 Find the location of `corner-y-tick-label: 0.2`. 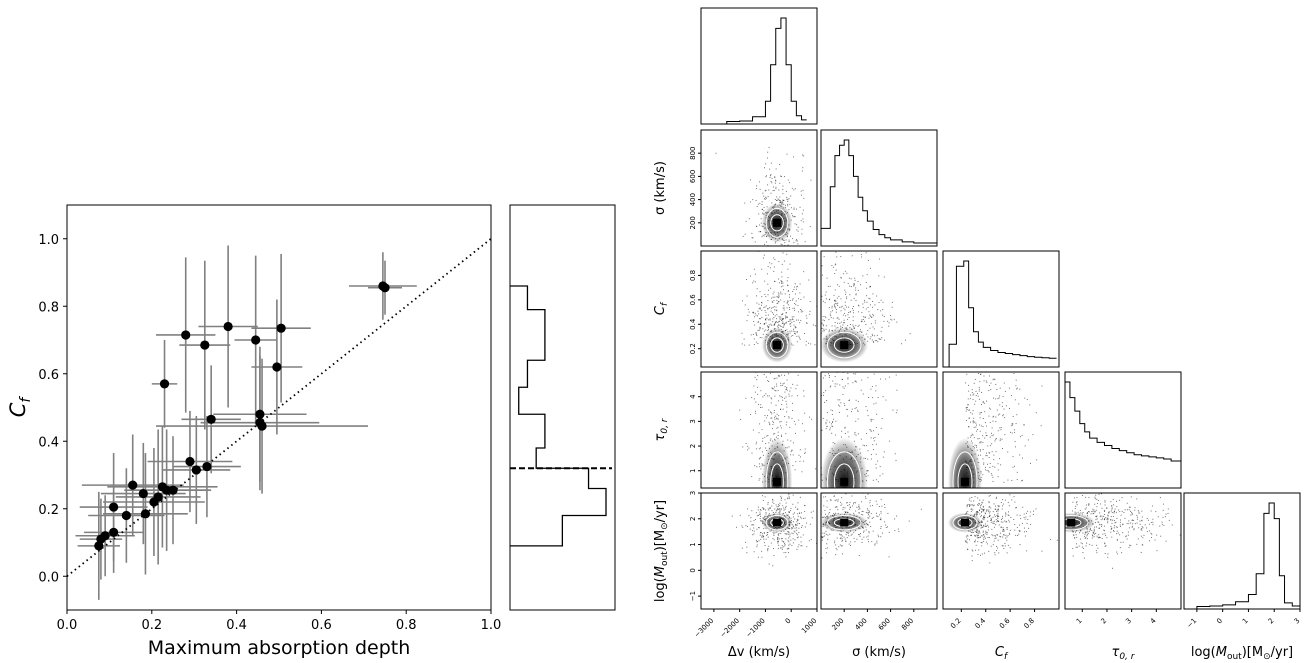

corner-y-tick-label: 0.2 is located at coordinates (693, 348).